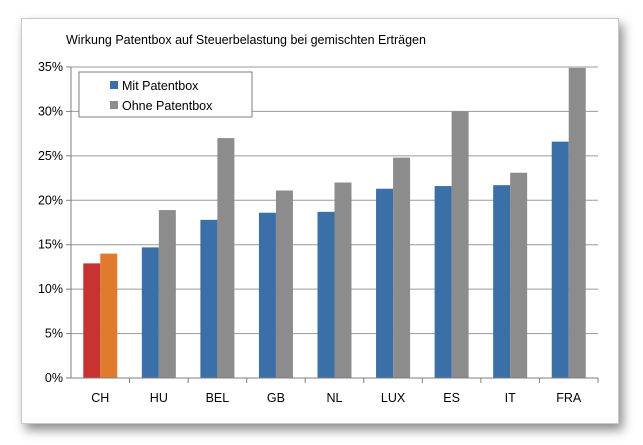 This screenshot has width=643, height=445. Describe the element at coordinates (326, 294) in the screenshot. I see `bar-nl-mit` at that location.